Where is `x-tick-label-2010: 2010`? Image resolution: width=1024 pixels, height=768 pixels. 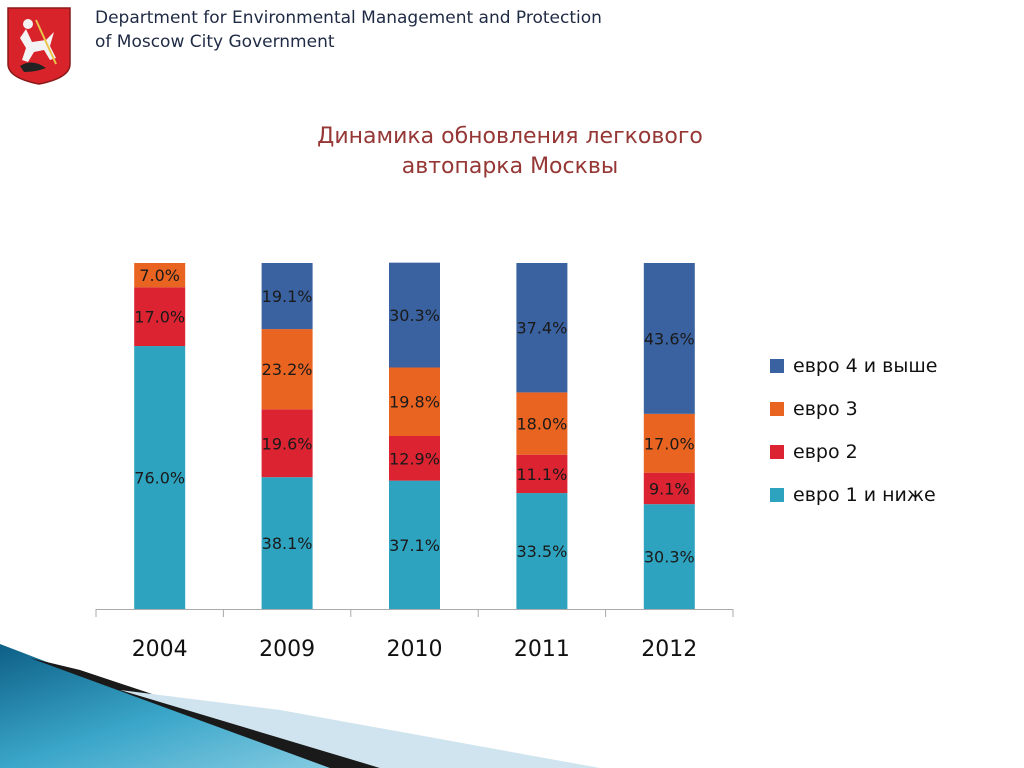
x-tick-label-2010: 2010 is located at coordinates (415, 649).